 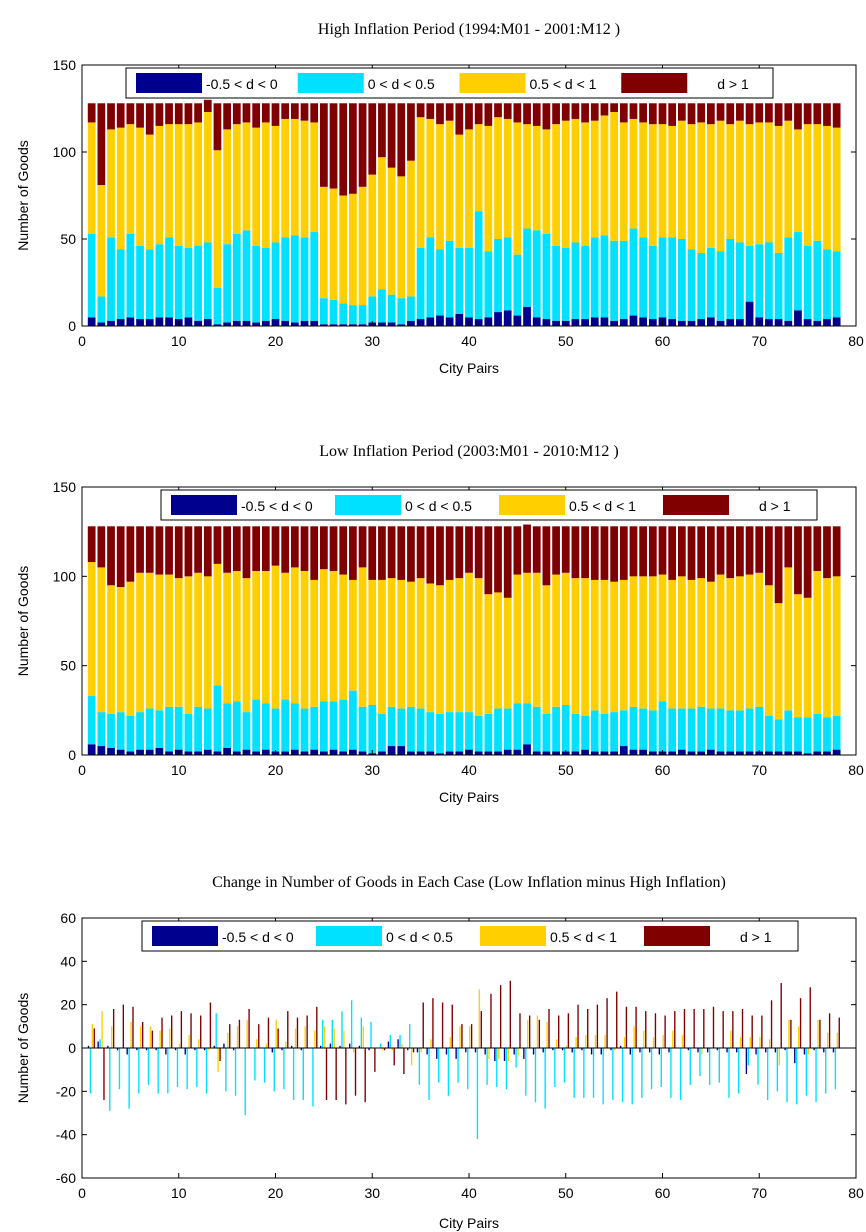 What do you see at coordinates (179, 1193) in the screenshot?
I see `x-tick-label: 10` at bounding box center [179, 1193].